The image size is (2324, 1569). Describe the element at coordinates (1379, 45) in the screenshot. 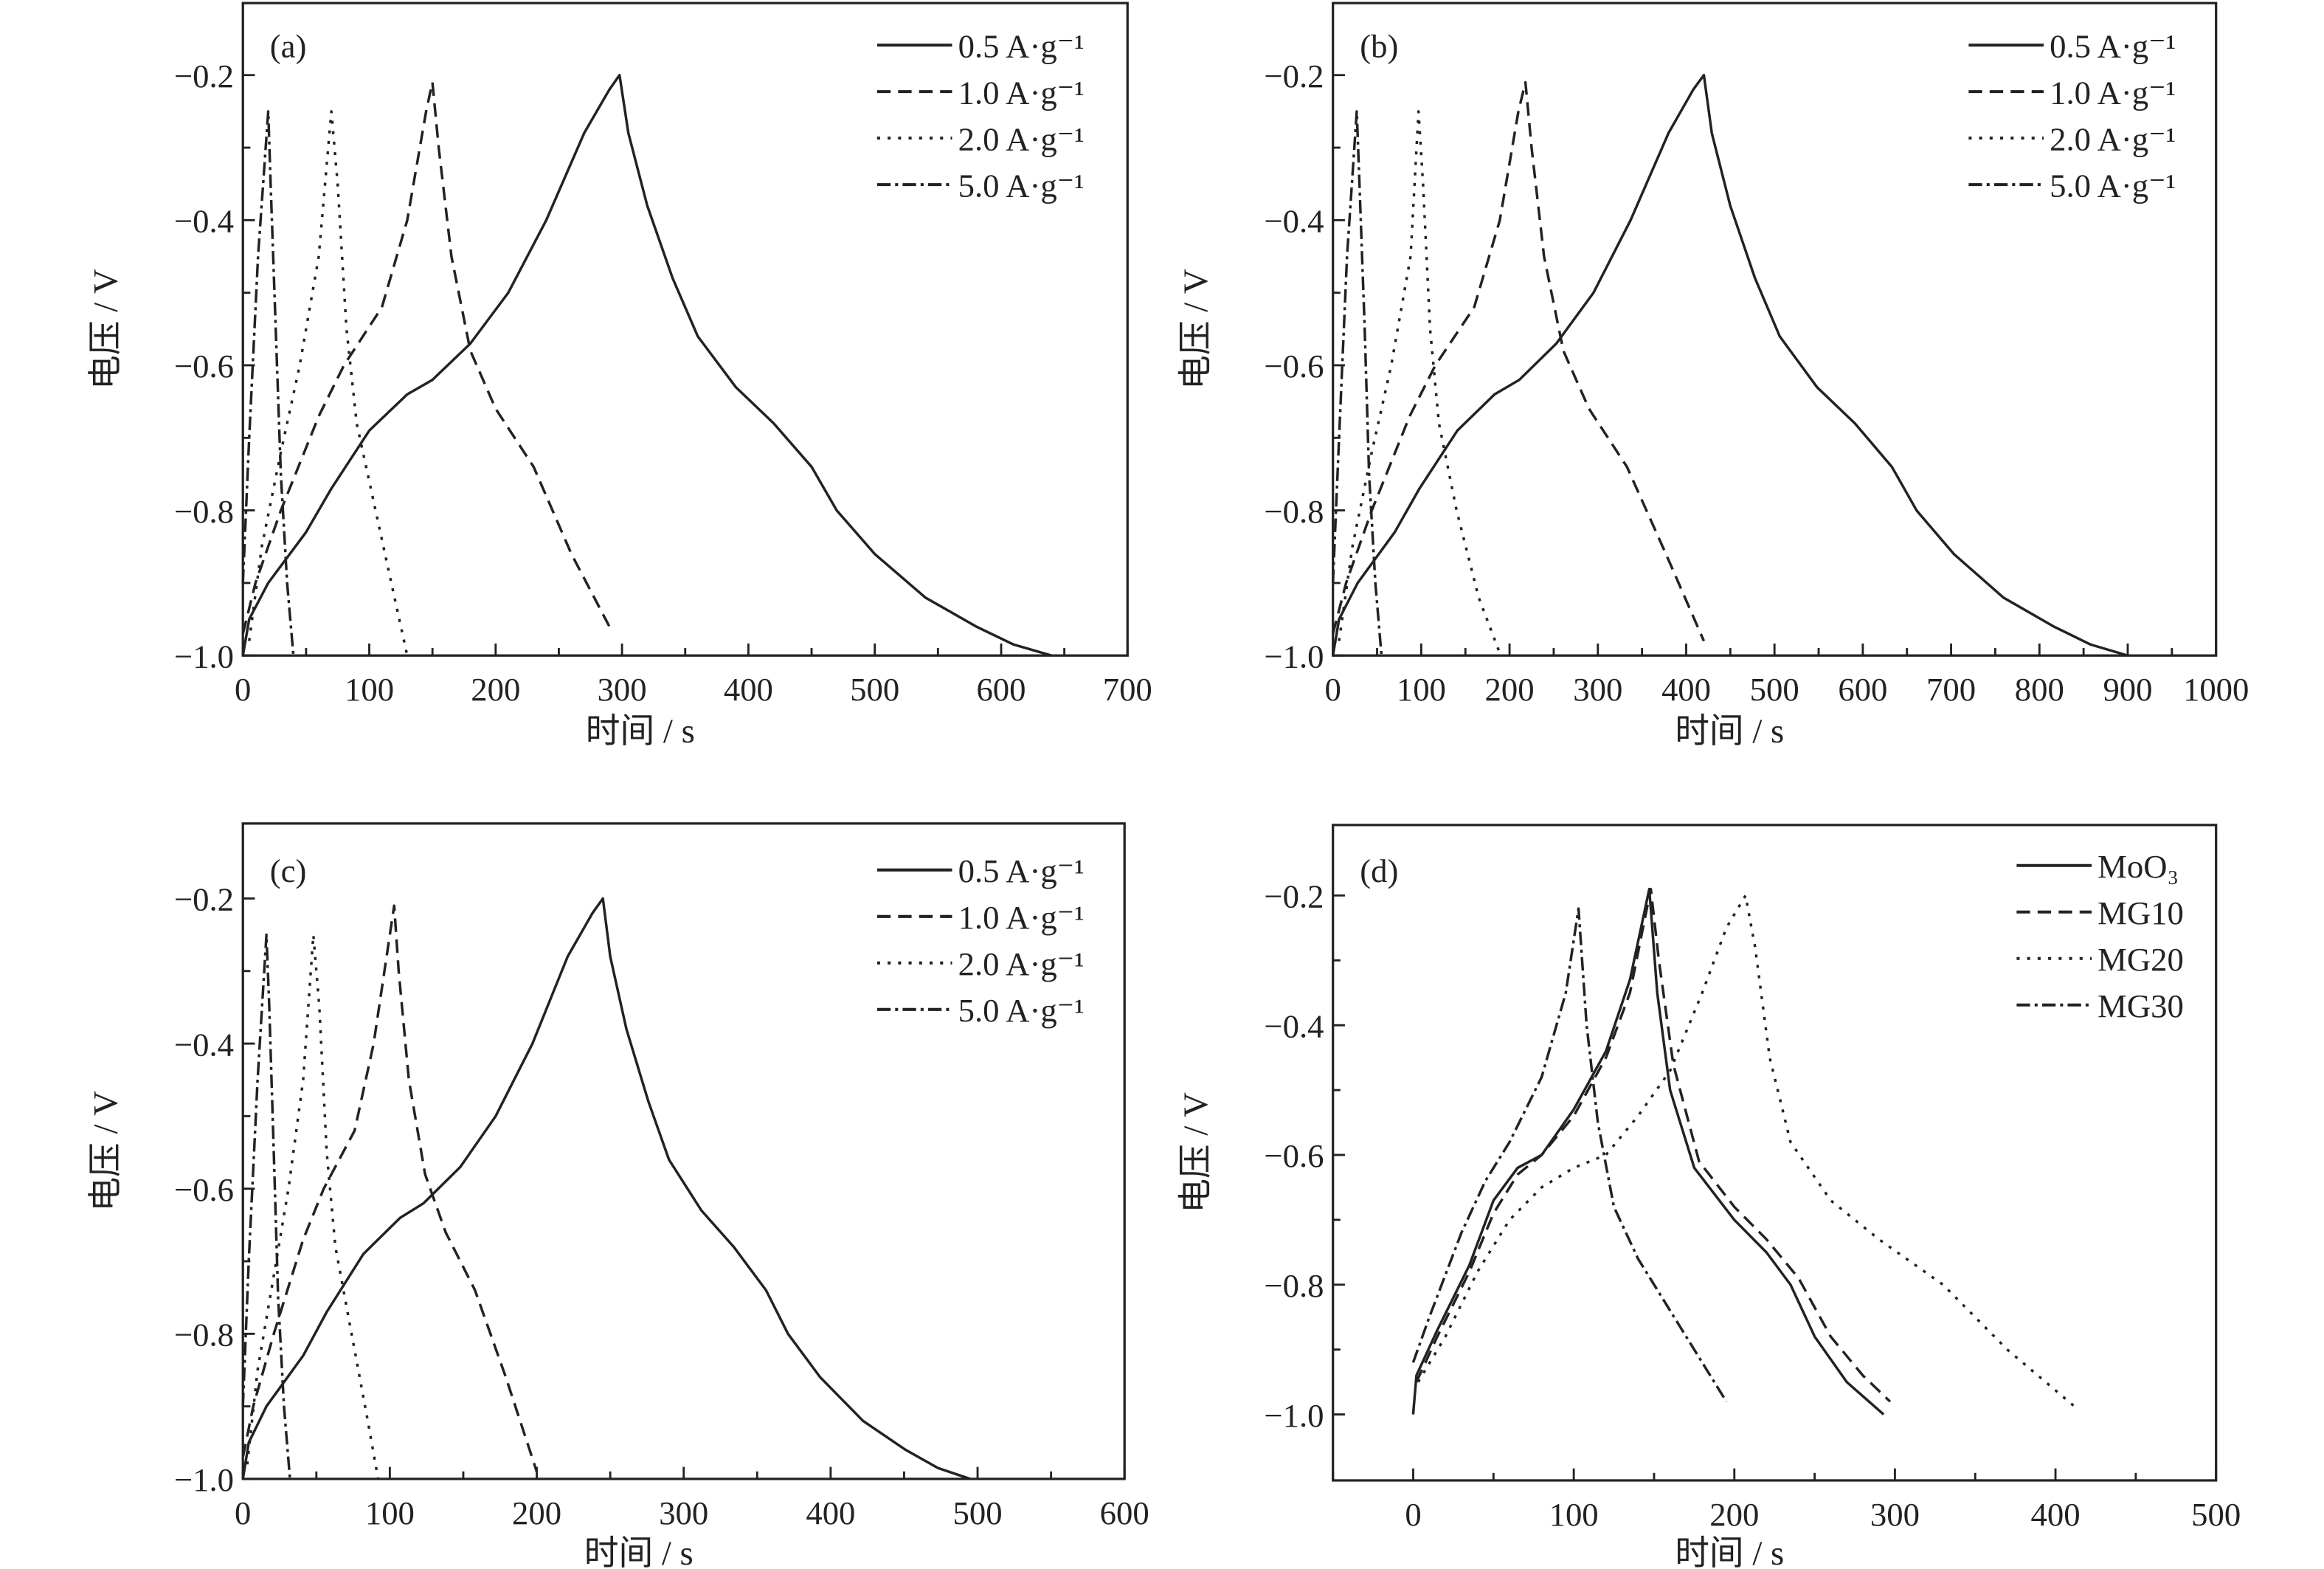

I see `panel-label: (b)` at that location.